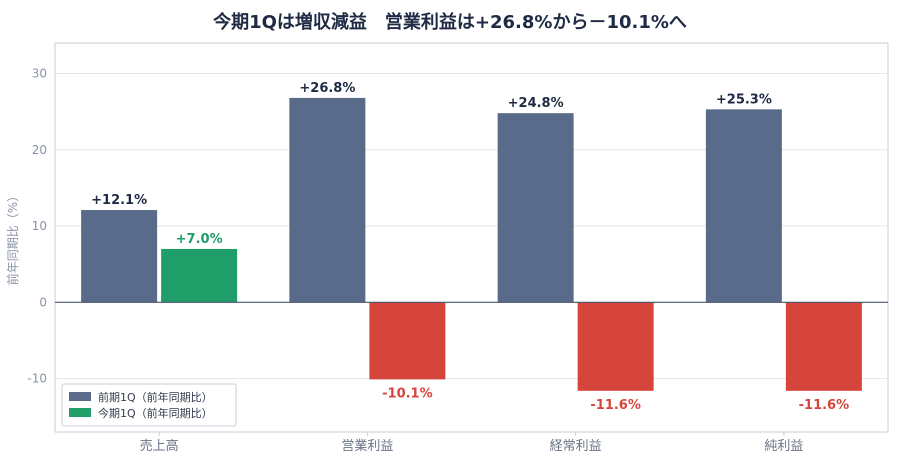  Describe the element at coordinates (39, 74) in the screenshot. I see `y-tick-label: 30` at that location.